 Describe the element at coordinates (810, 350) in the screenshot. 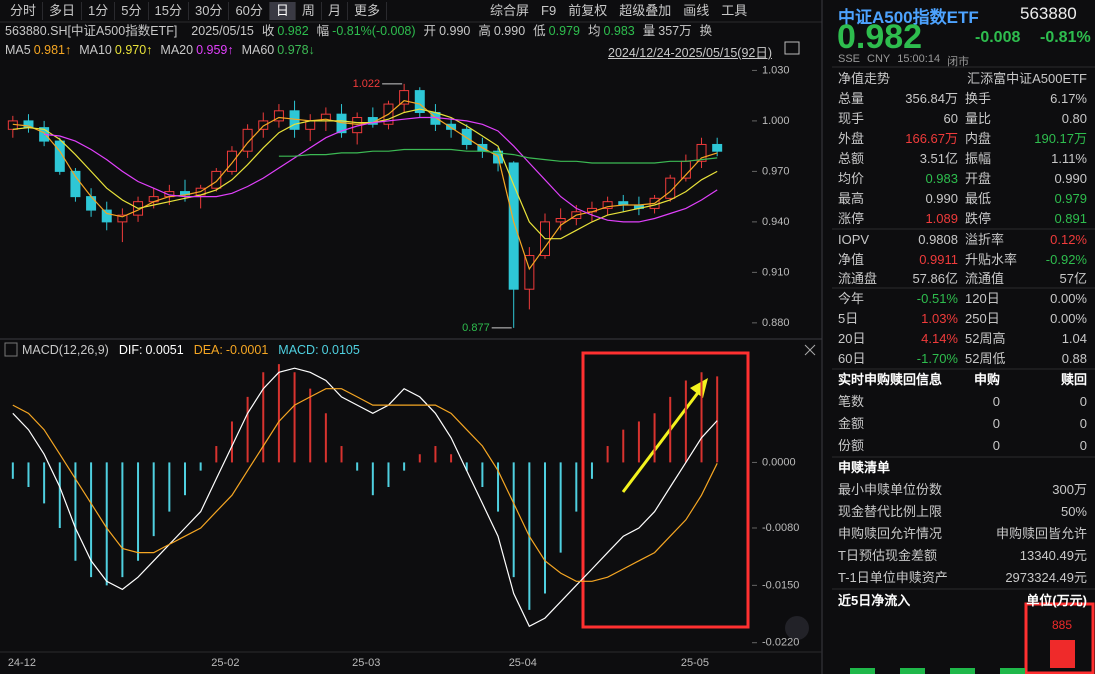

I see `close-icon` at that location.